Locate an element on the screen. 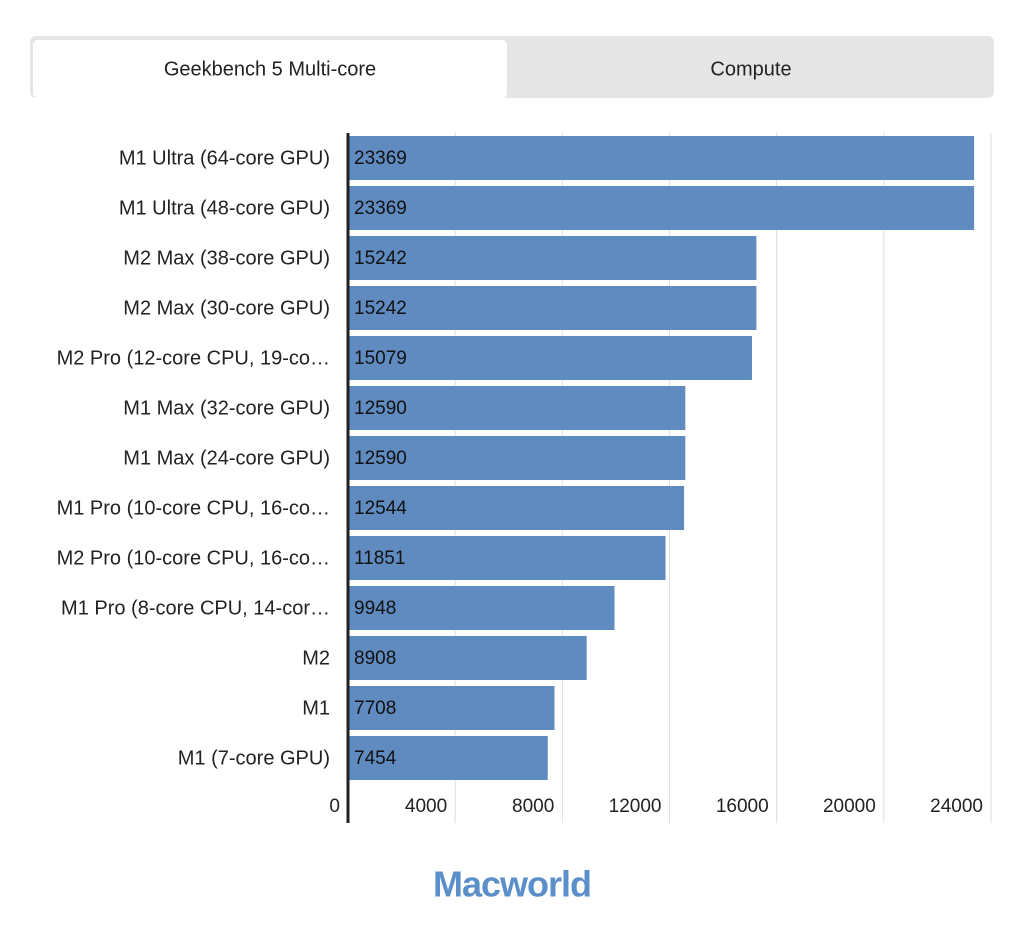  tab-active is located at coordinates (270, 69).